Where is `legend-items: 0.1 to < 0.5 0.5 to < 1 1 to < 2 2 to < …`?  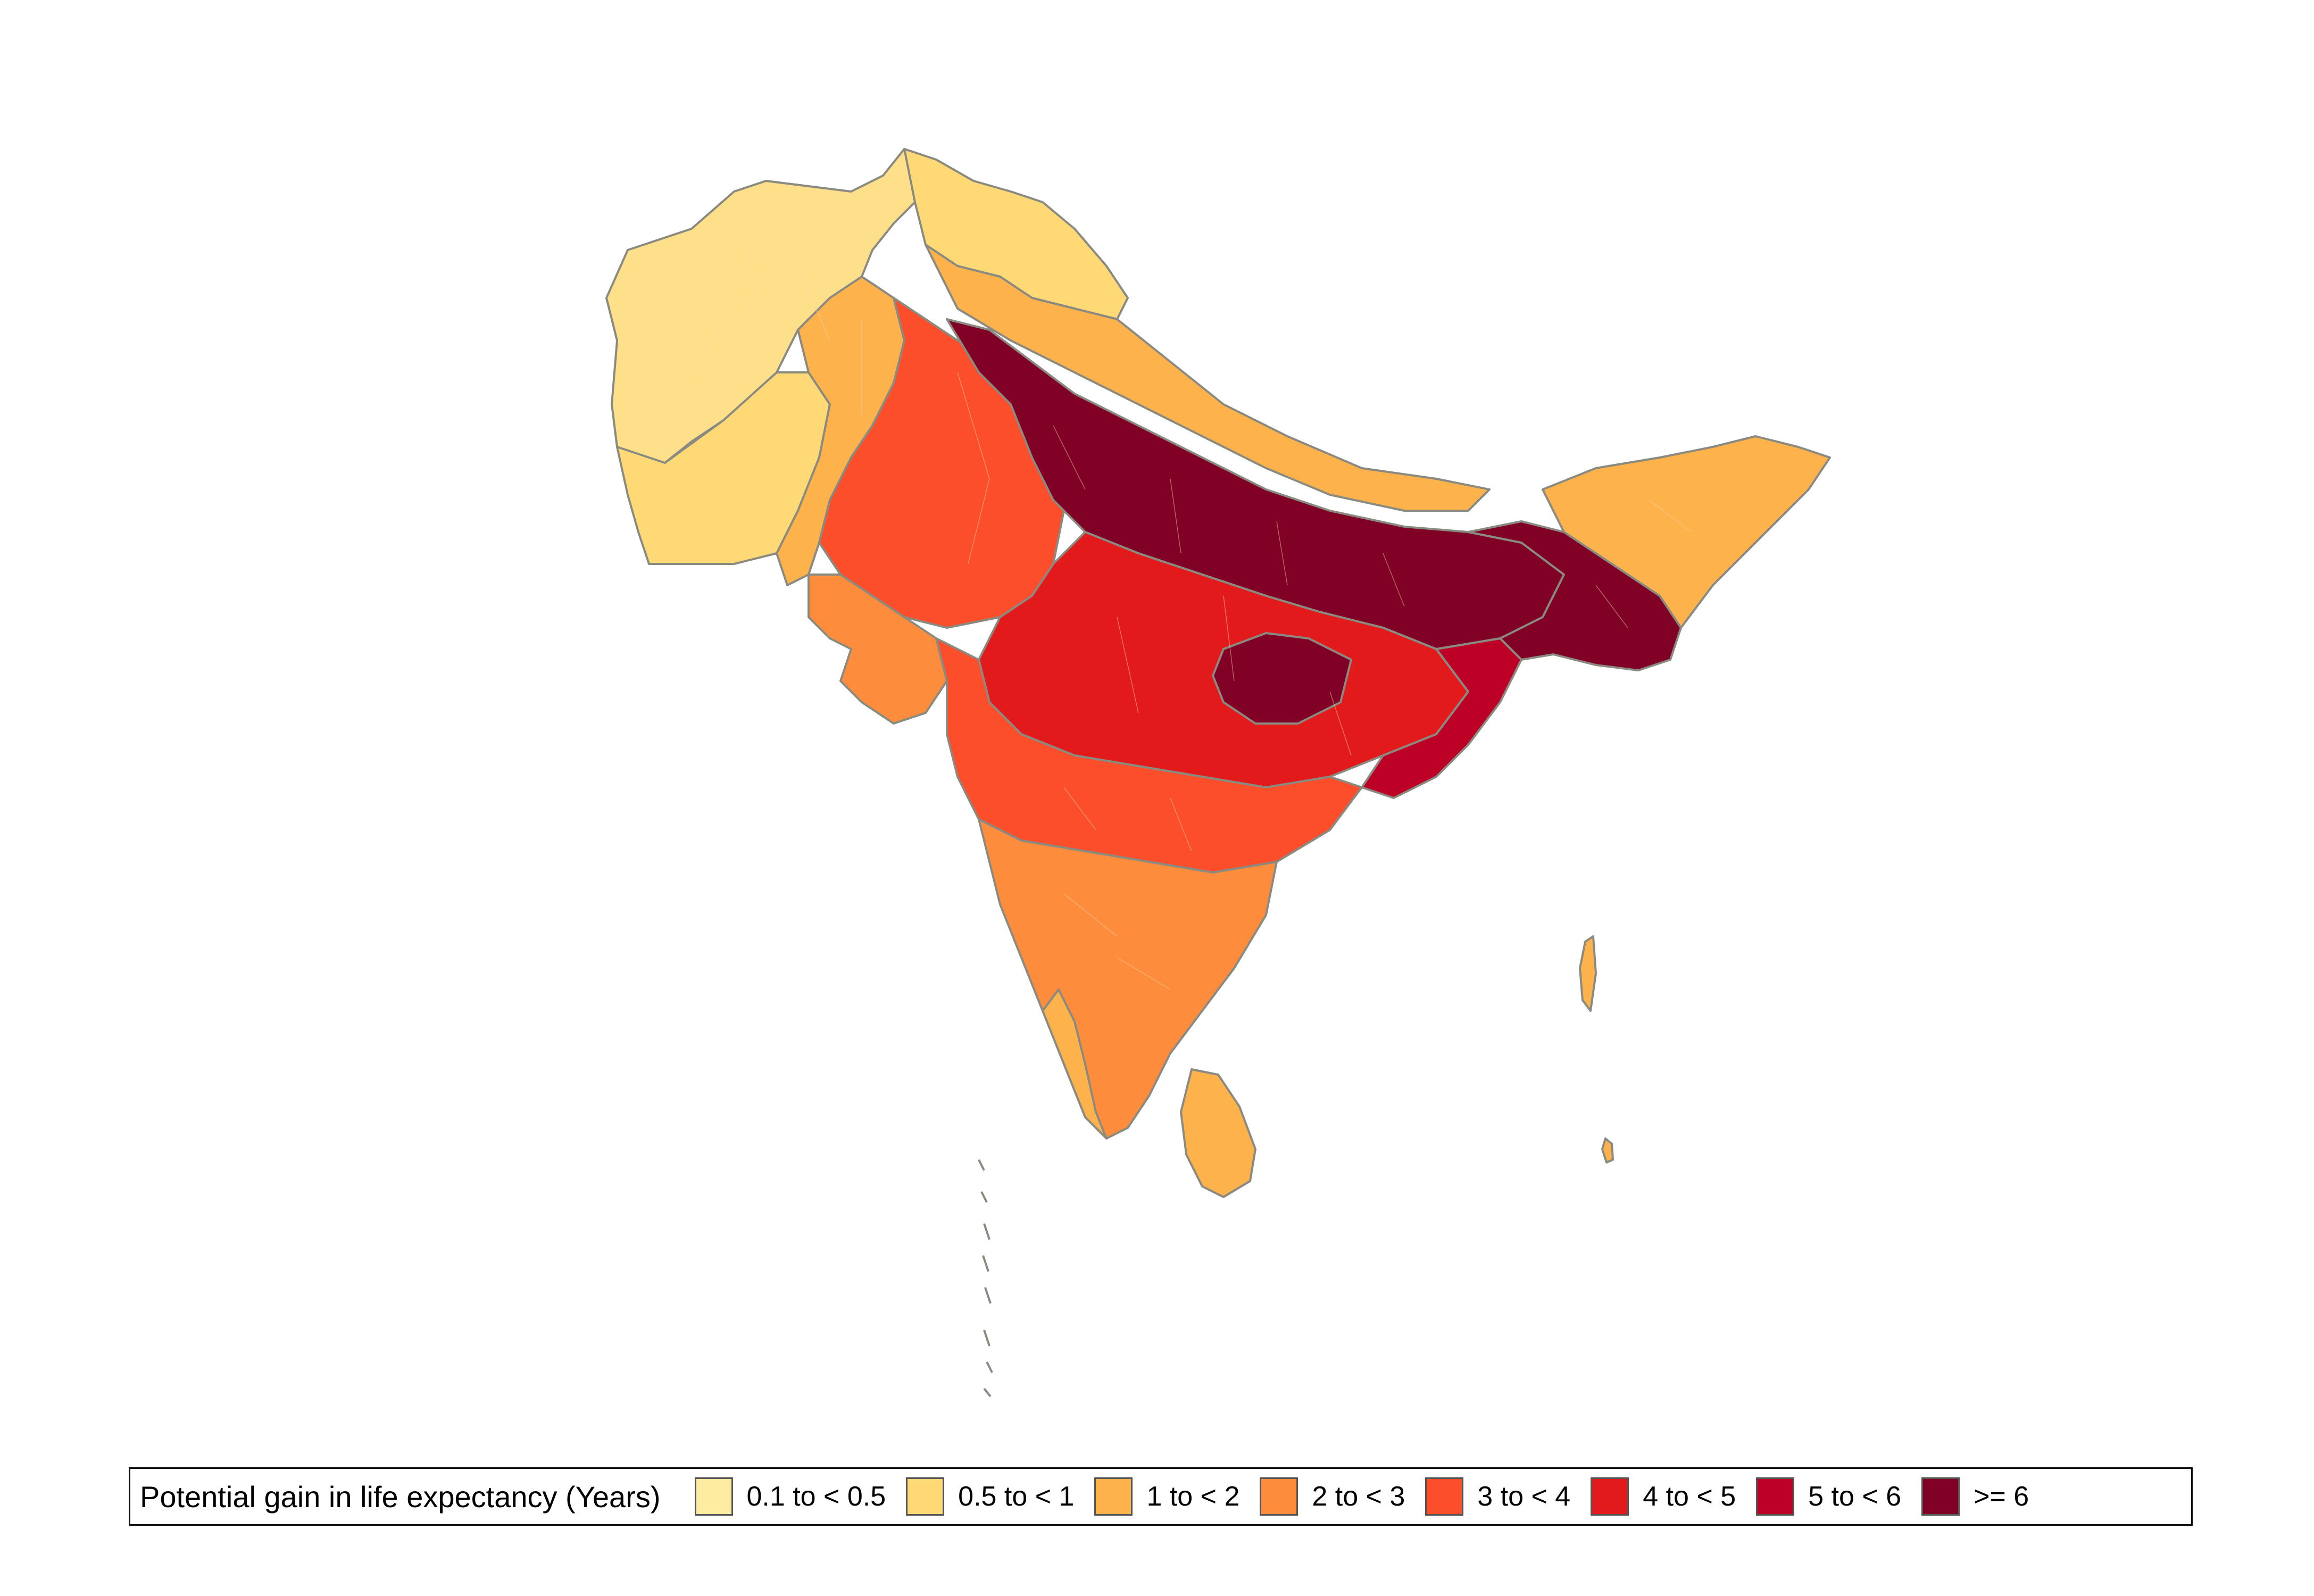 legend-items: 0.1 to < 0.5 0.5 to < 1 1 to < 2 2 to < … is located at coordinates (1361, 1496).